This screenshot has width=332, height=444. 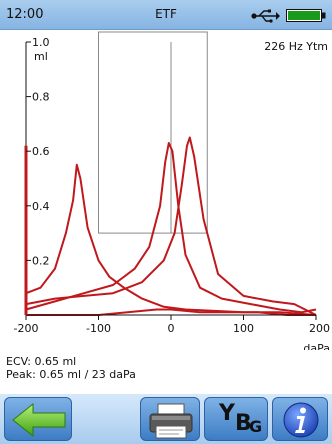 I want to click on x-tick-label: 200, so click(x=319, y=328).